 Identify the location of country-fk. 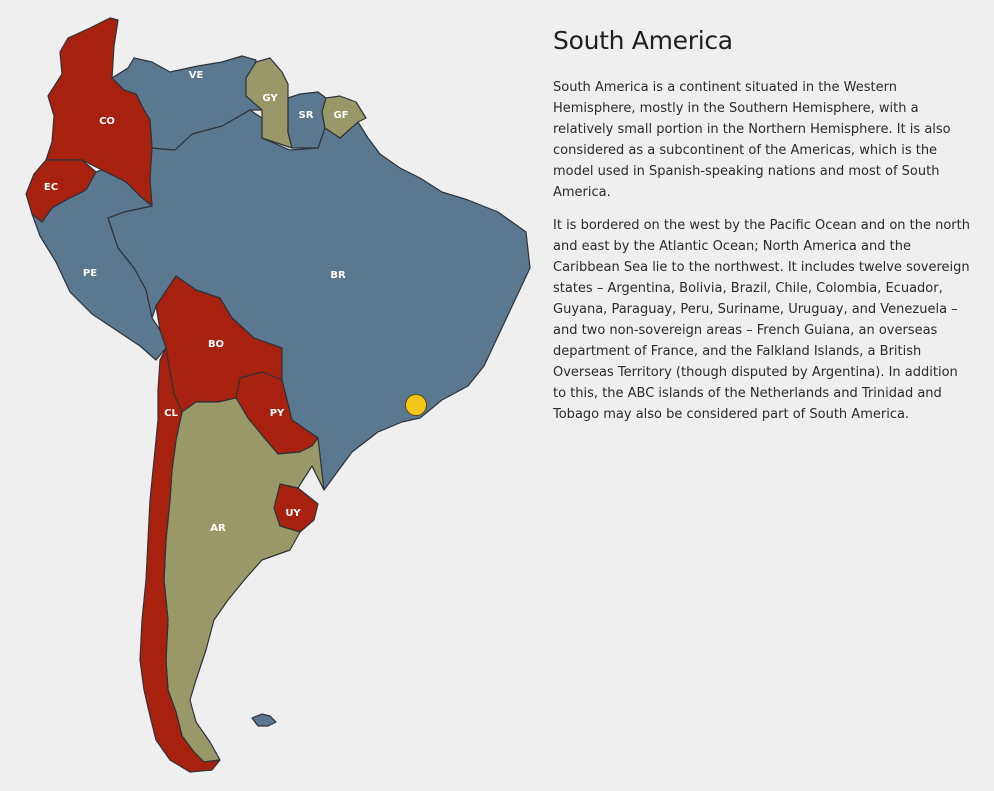
(264, 720).